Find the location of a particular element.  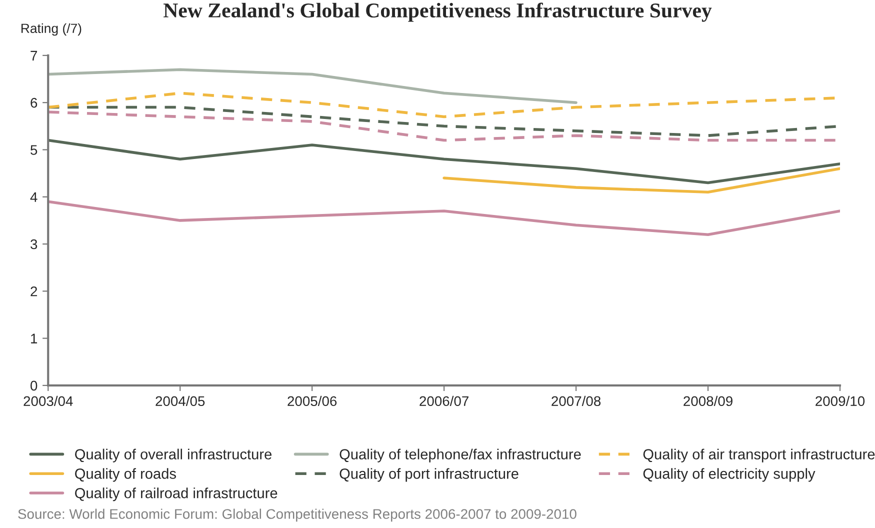

y-tick-label: 2 is located at coordinates (34, 291).